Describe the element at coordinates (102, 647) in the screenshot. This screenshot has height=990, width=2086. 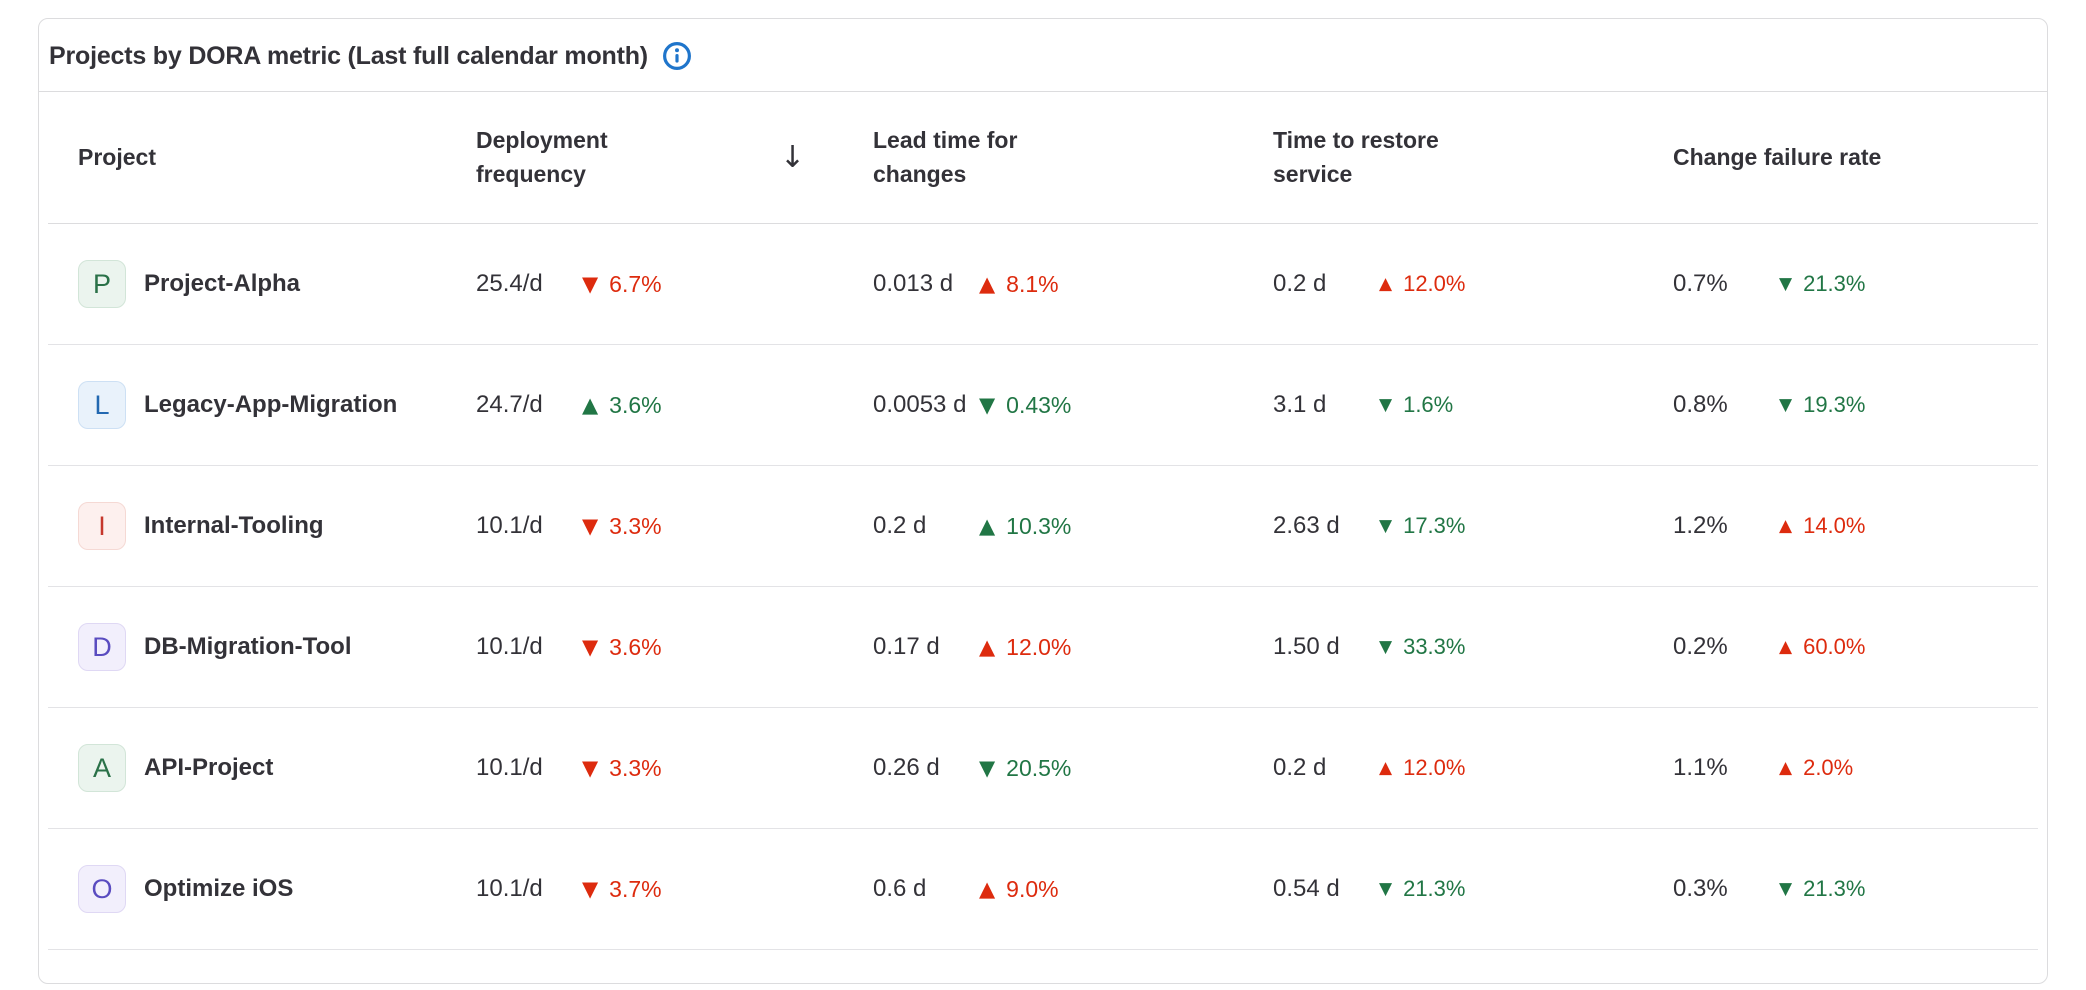
I see `project-avatar: D` at that location.